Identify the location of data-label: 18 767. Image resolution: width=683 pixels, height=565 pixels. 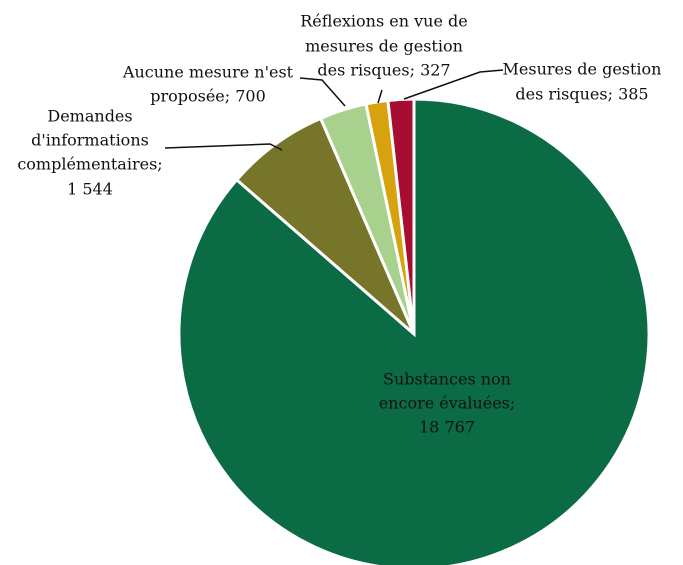
(447, 427).